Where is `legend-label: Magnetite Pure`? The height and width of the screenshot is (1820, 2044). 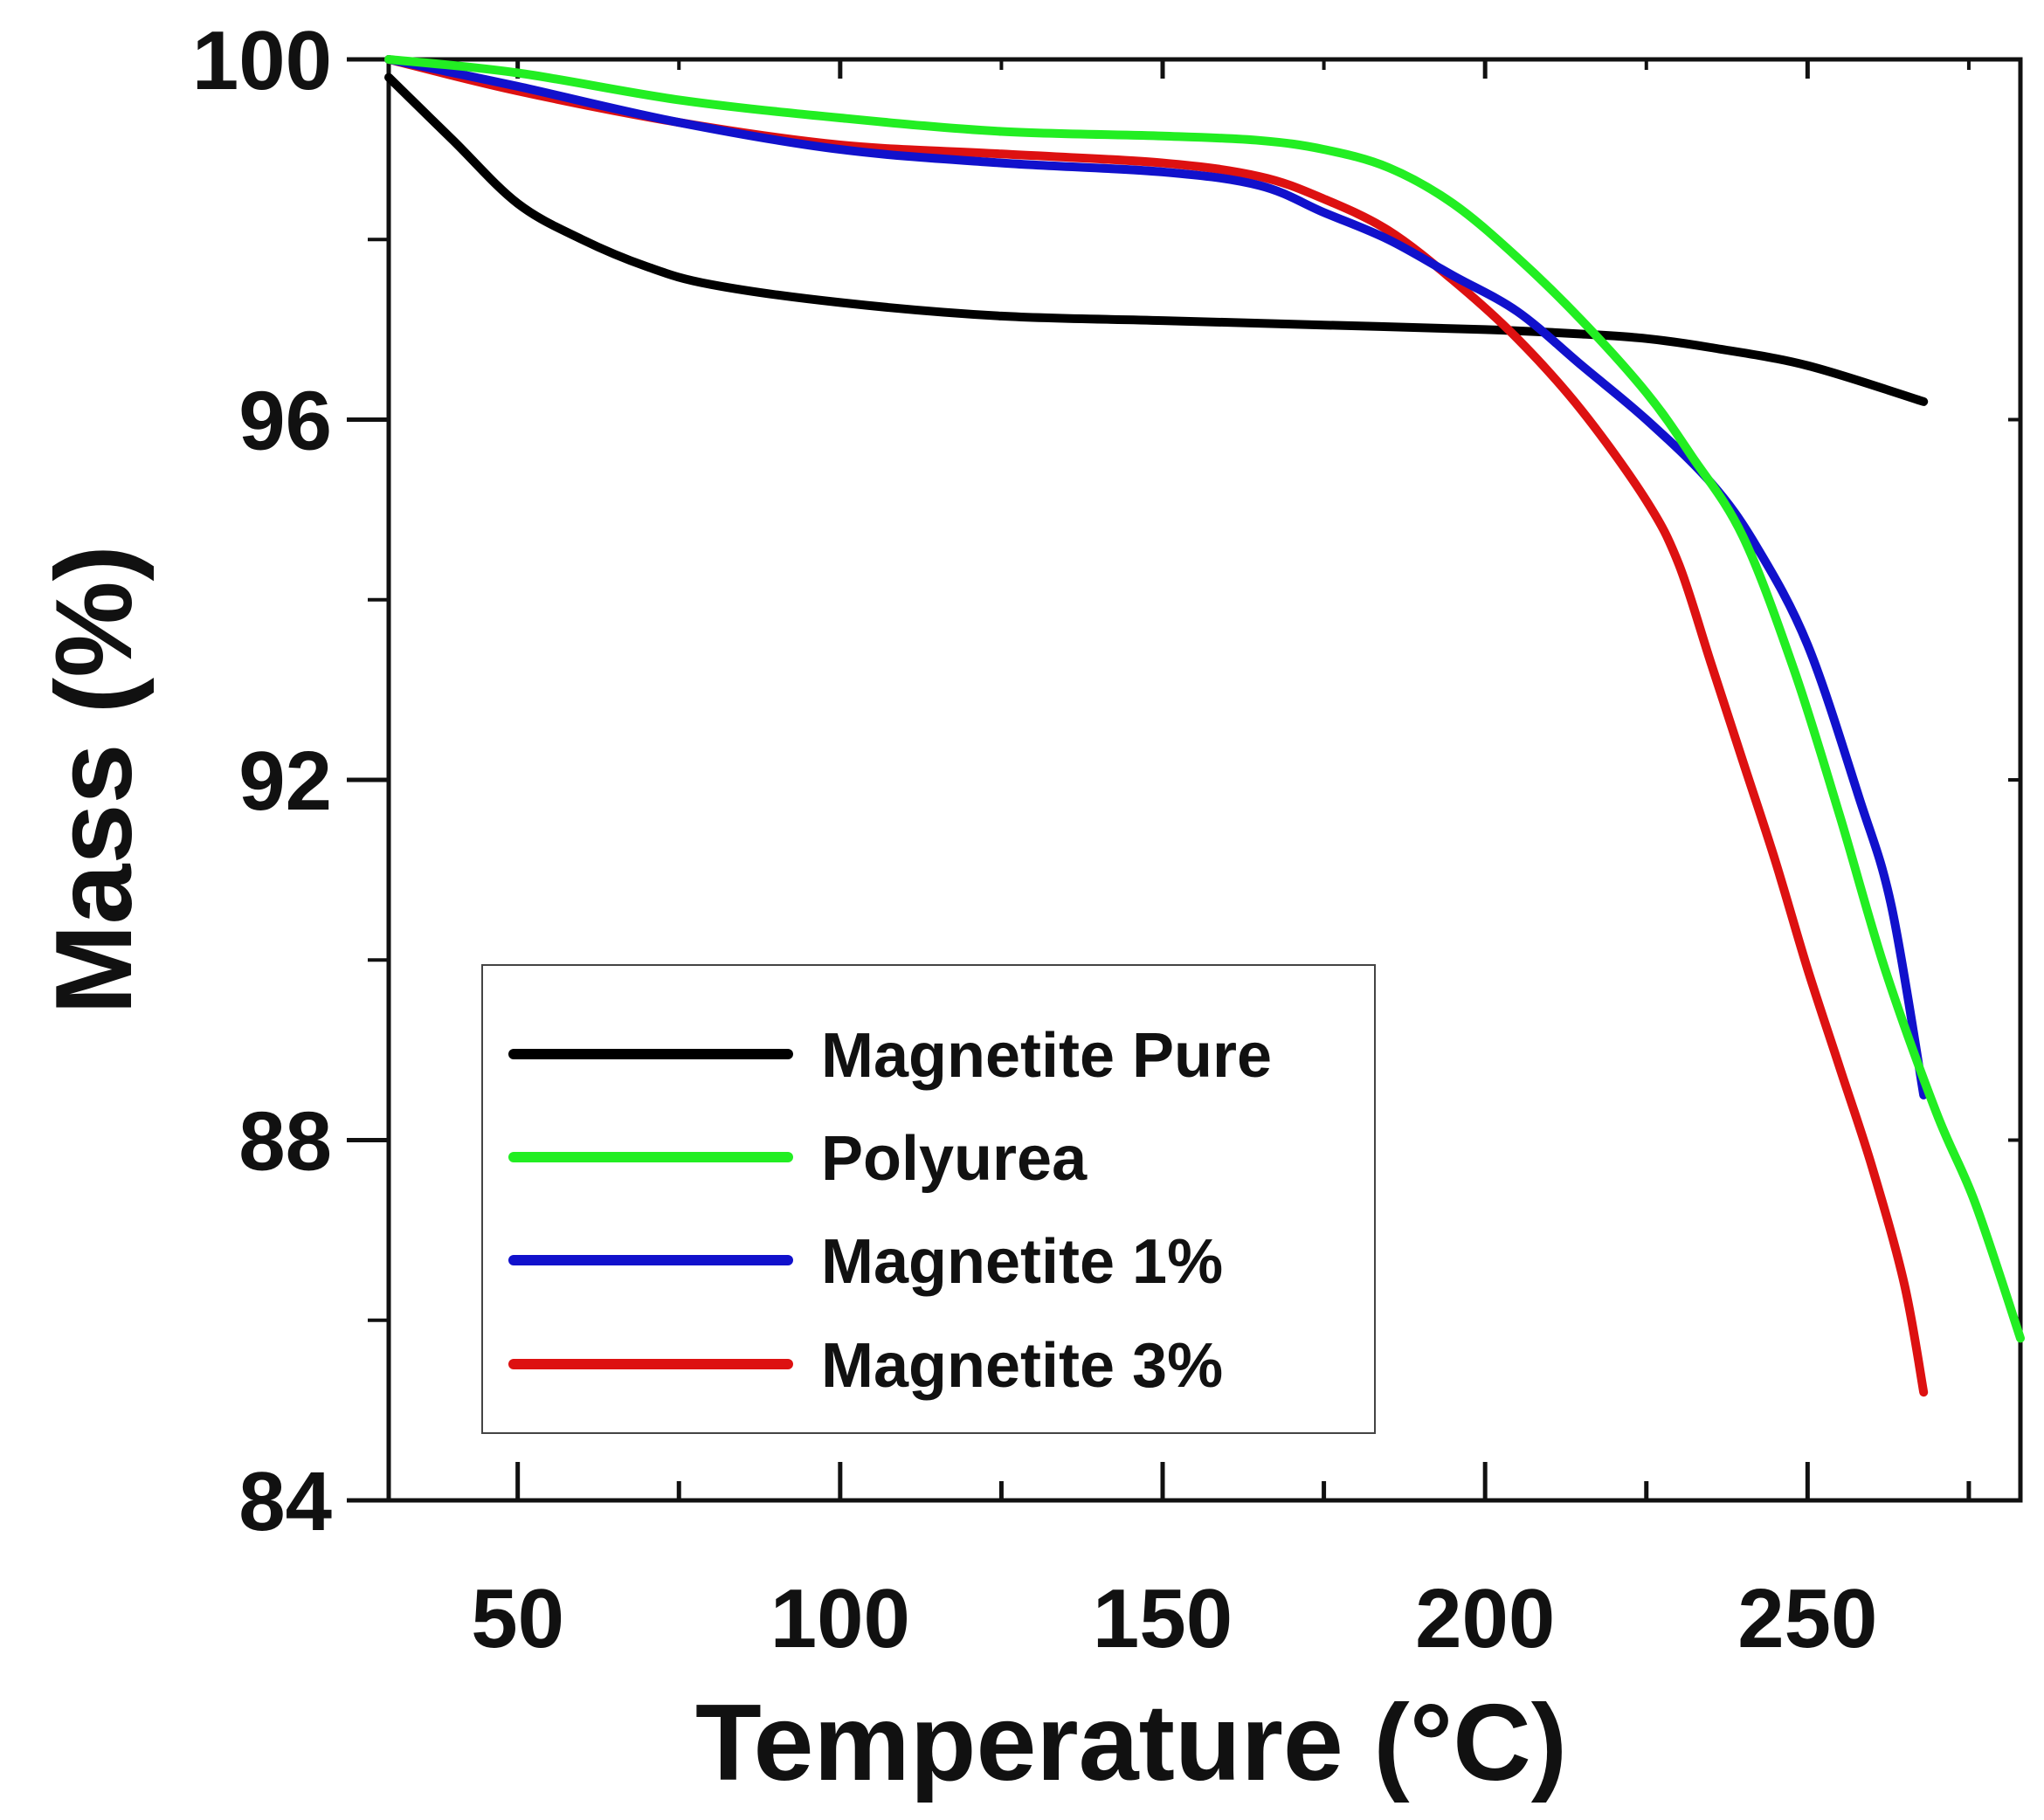 legend-label: Magnetite Pure is located at coordinates (1047, 1056).